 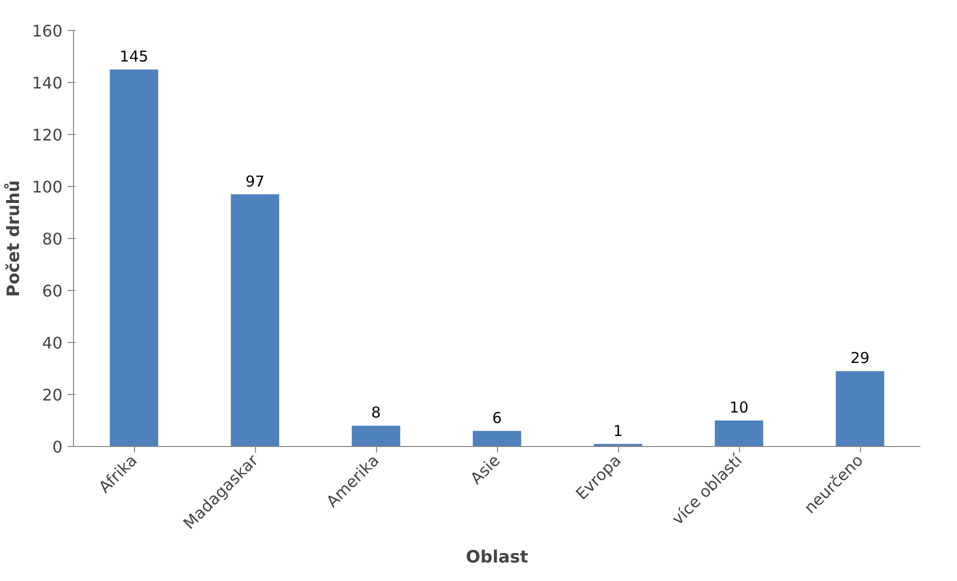 What do you see at coordinates (497, 558) in the screenshot?
I see `x-axis-title: Oblast` at bounding box center [497, 558].